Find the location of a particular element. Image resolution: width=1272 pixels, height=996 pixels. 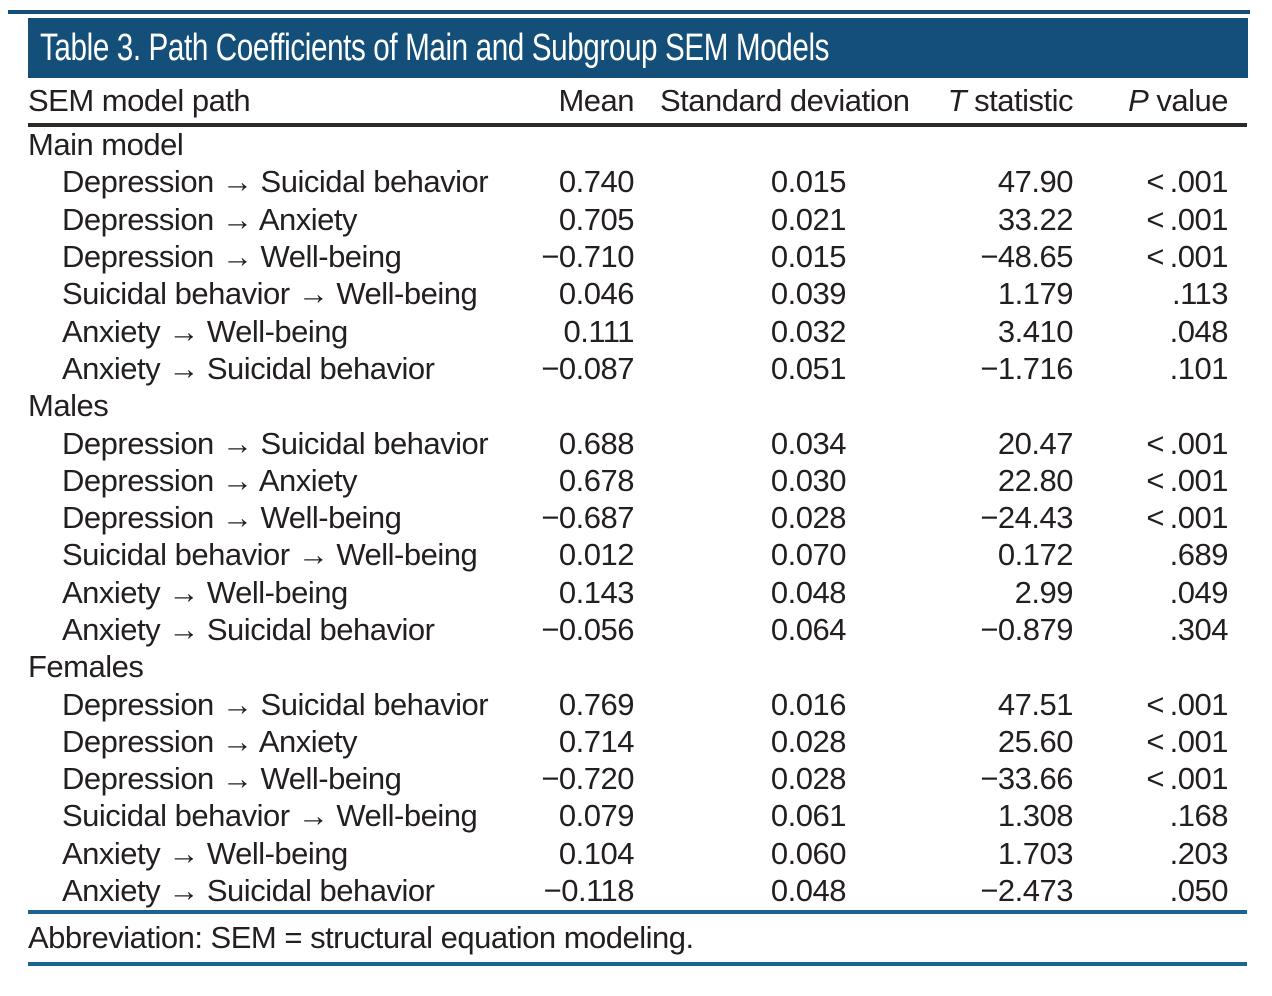

t-statistic-cell: −1.716 is located at coordinates (1026, 368).